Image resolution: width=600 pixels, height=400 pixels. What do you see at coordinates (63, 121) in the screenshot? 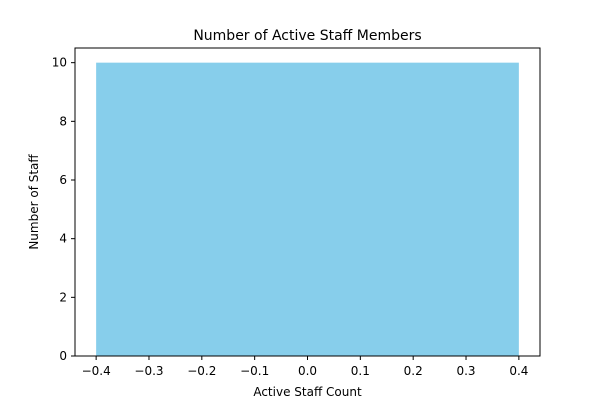
I see `y-tick-label: 8` at bounding box center [63, 121].